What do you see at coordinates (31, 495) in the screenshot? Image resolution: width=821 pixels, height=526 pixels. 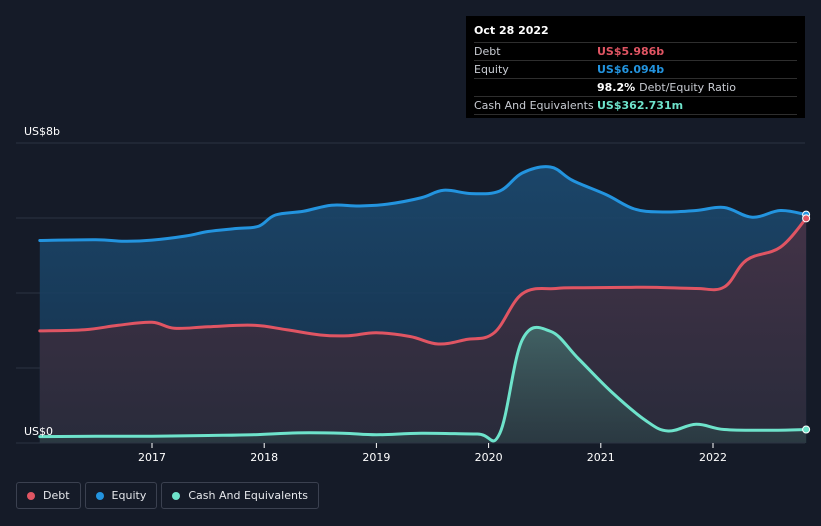 I see `debt-dot-icon` at bounding box center [31, 495].